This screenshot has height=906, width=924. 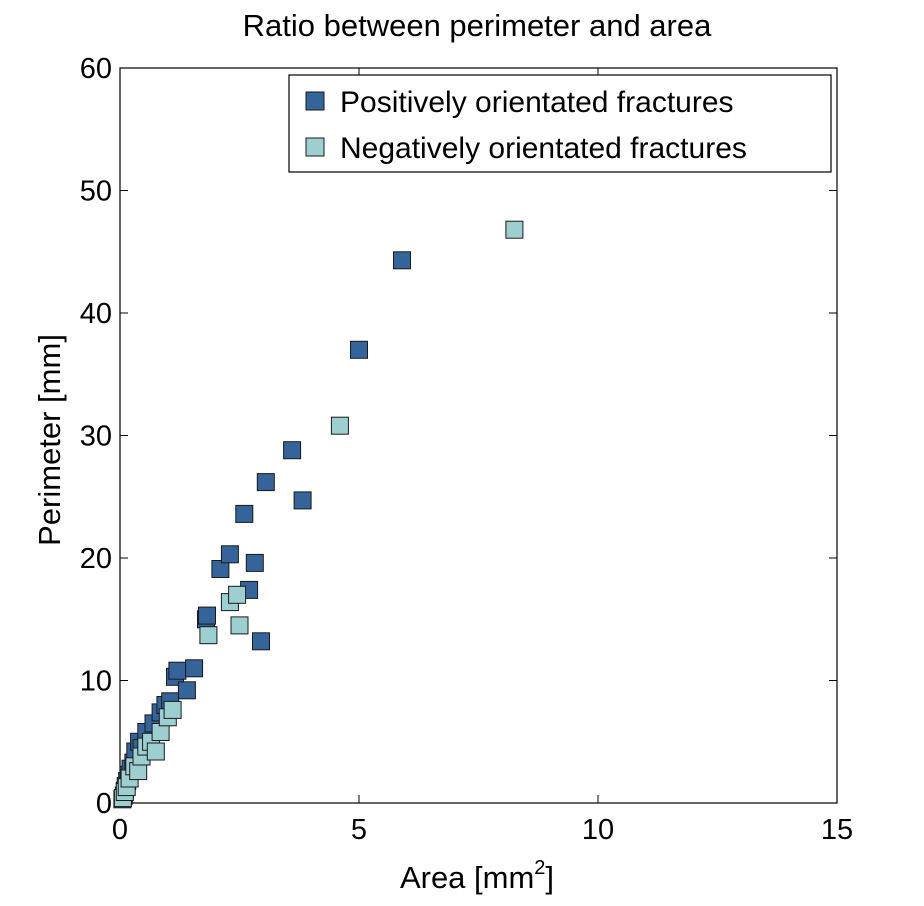 What do you see at coordinates (315, 101) in the screenshot?
I see `legend-marker-positive` at bounding box center [315, 101].